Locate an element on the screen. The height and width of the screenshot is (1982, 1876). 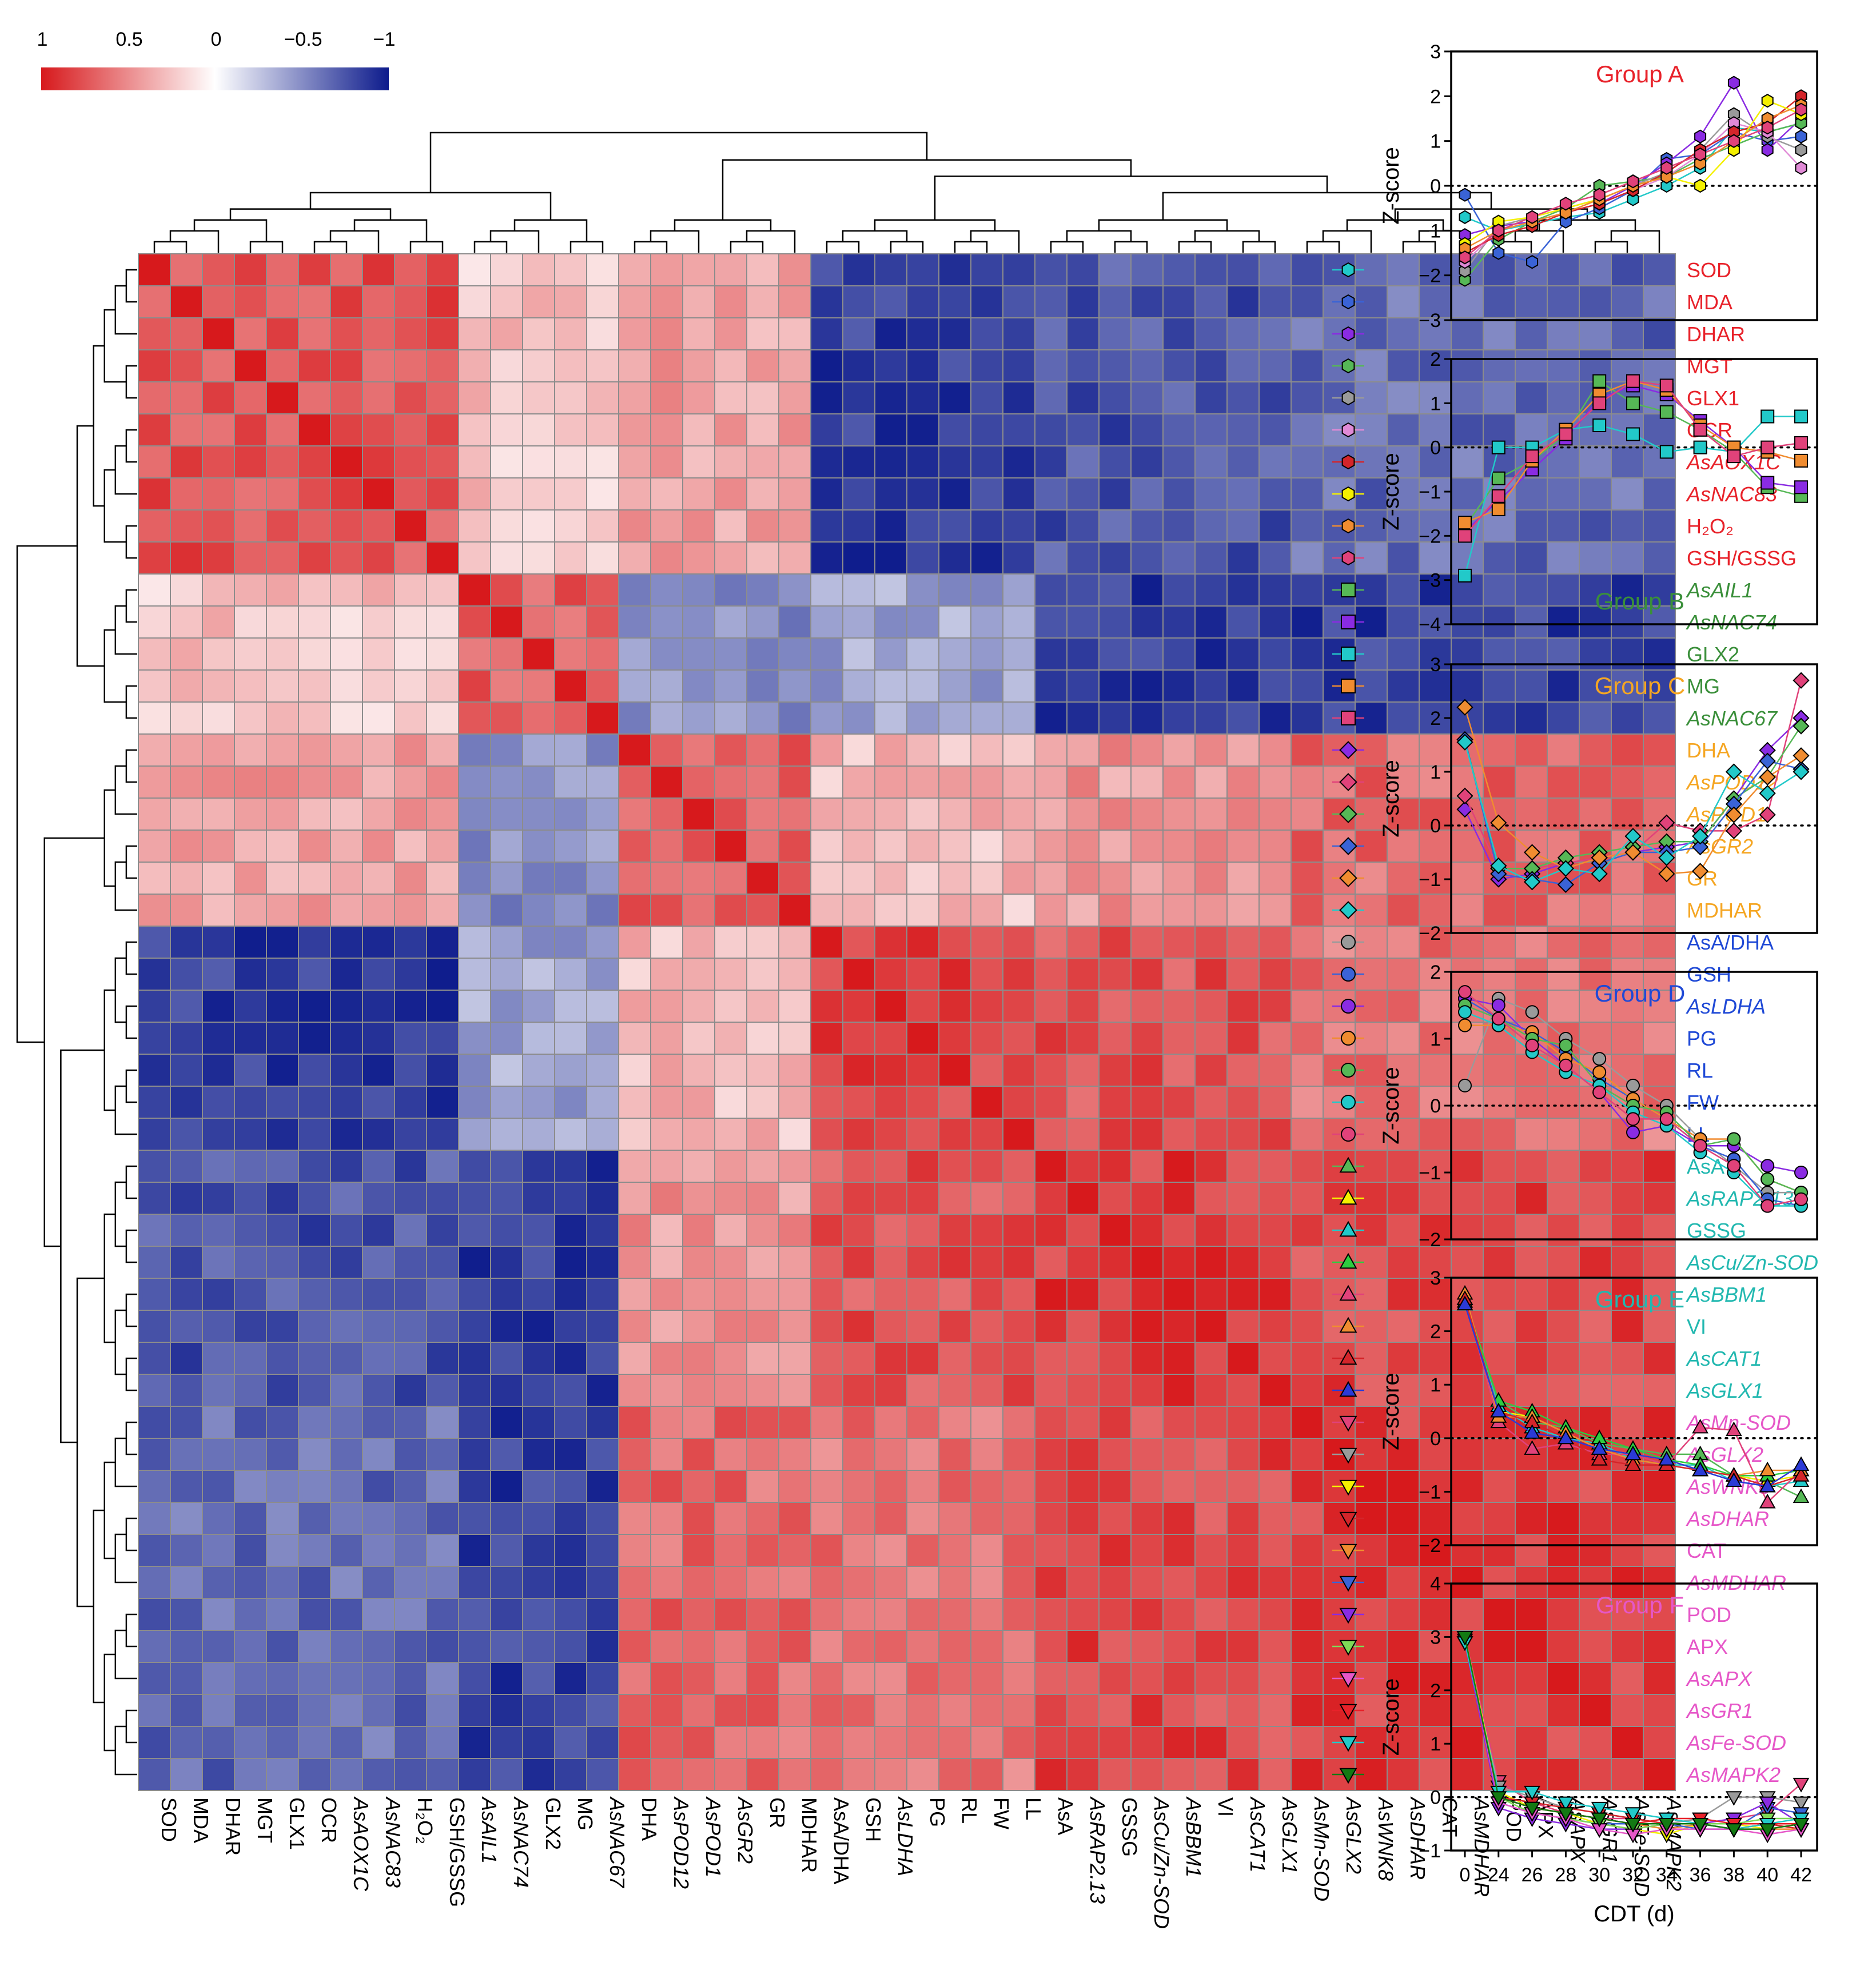
column-label: MDHAR is located at coordinates (809, 1835).